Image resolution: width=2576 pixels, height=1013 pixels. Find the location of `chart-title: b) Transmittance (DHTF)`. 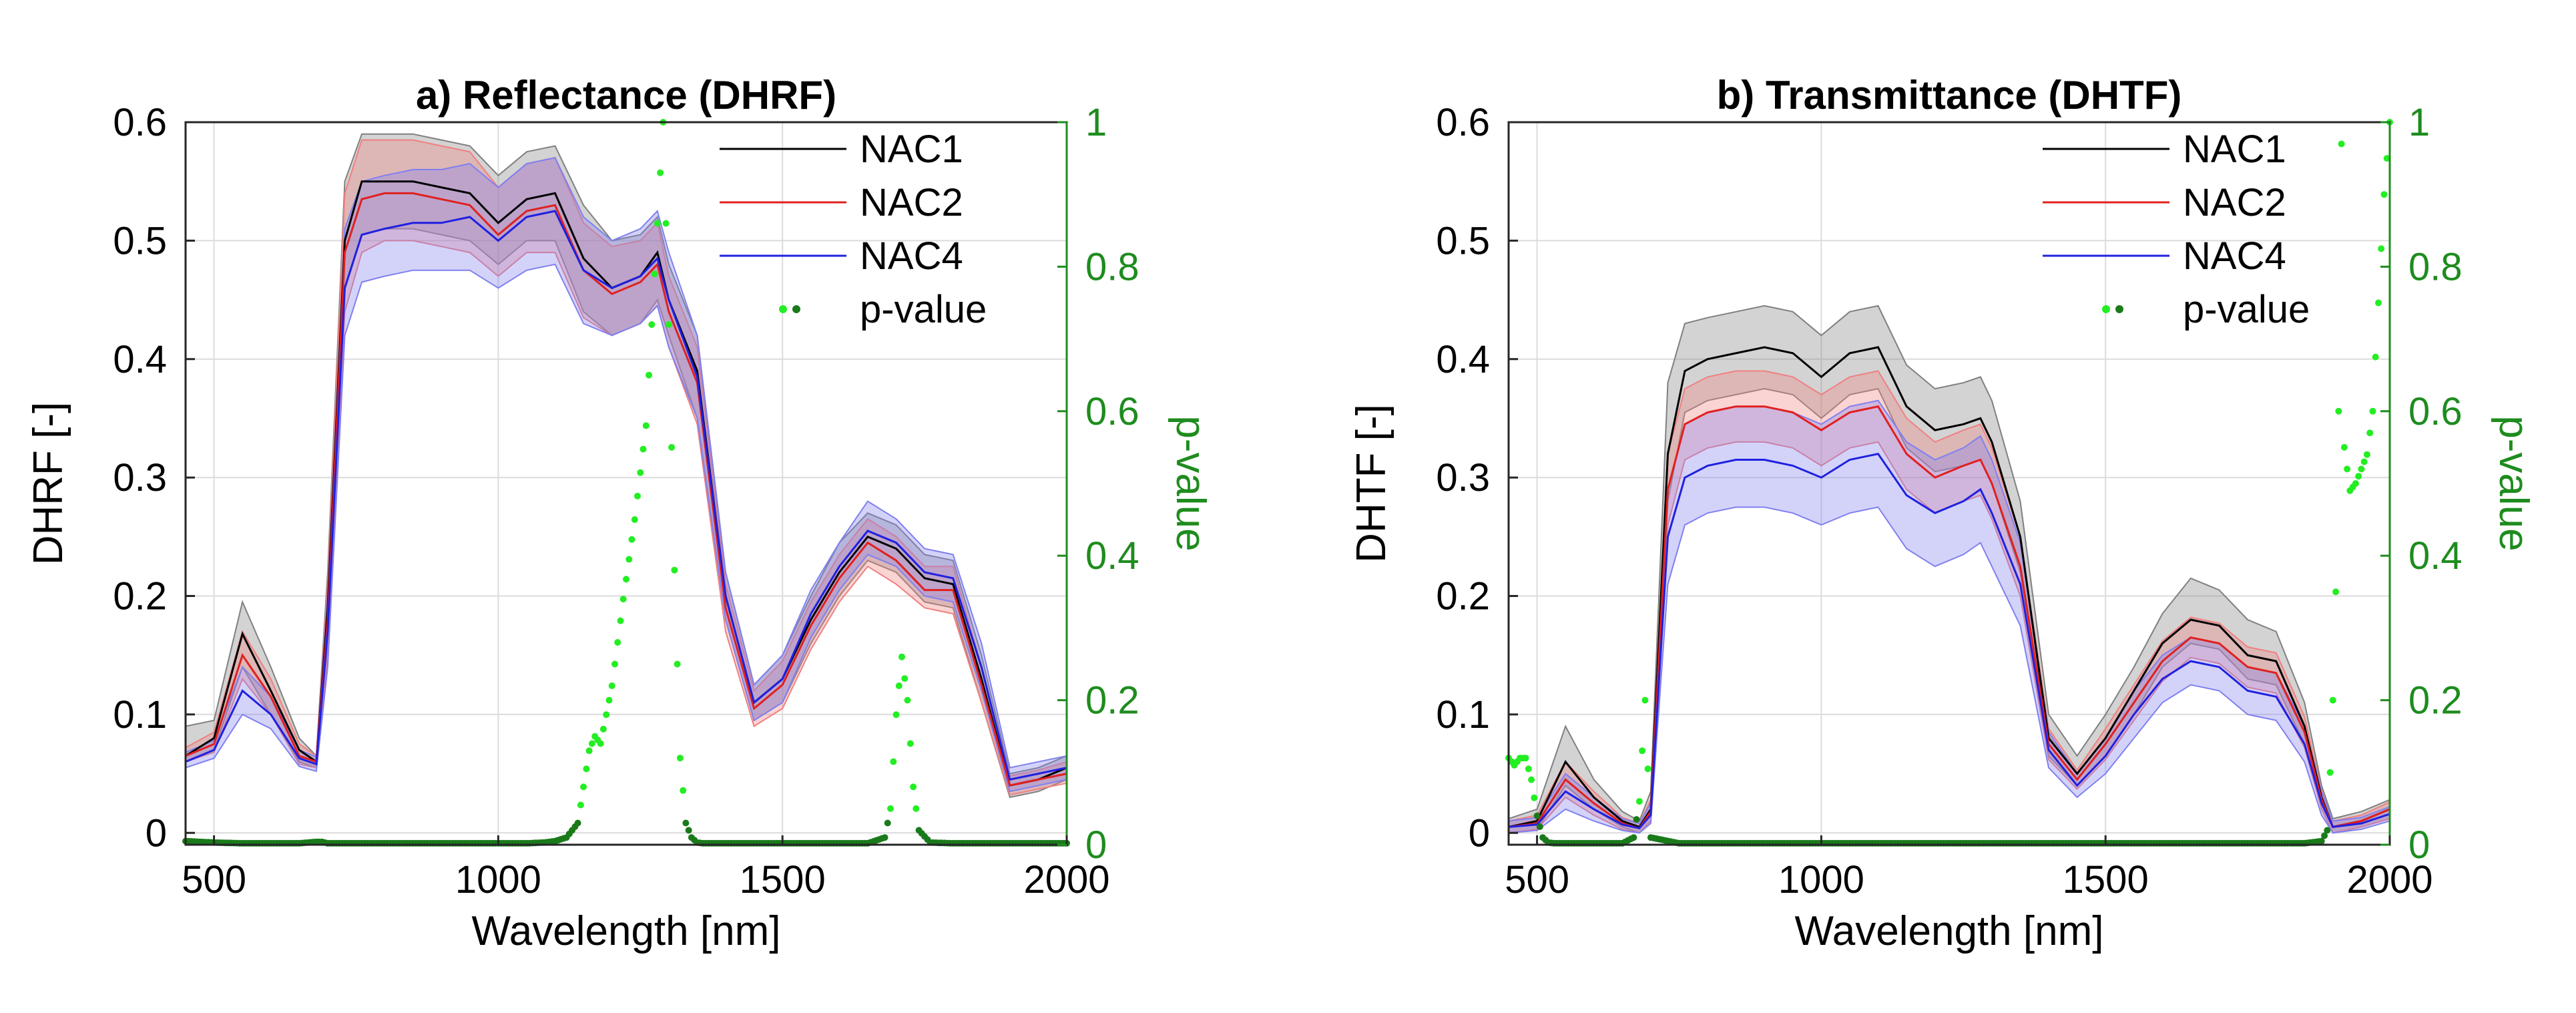

chart-title: b) Transmittance (DHTF) is located at coordinates (1949, 95).